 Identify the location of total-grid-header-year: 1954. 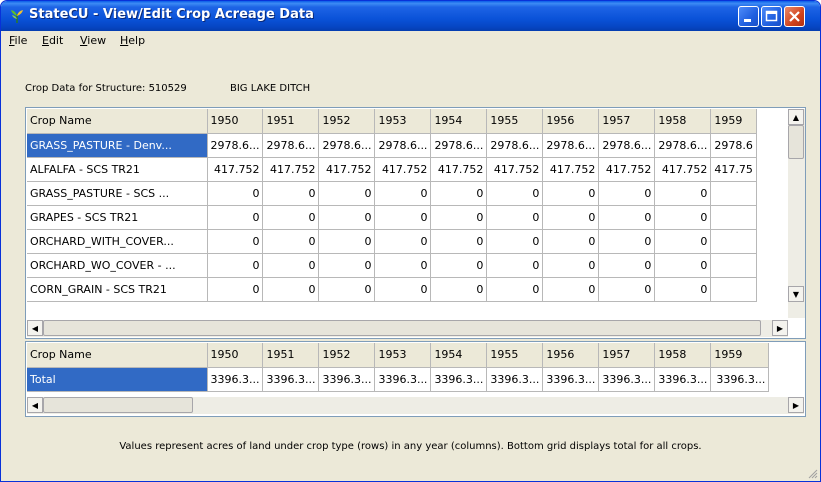
(459, 355).